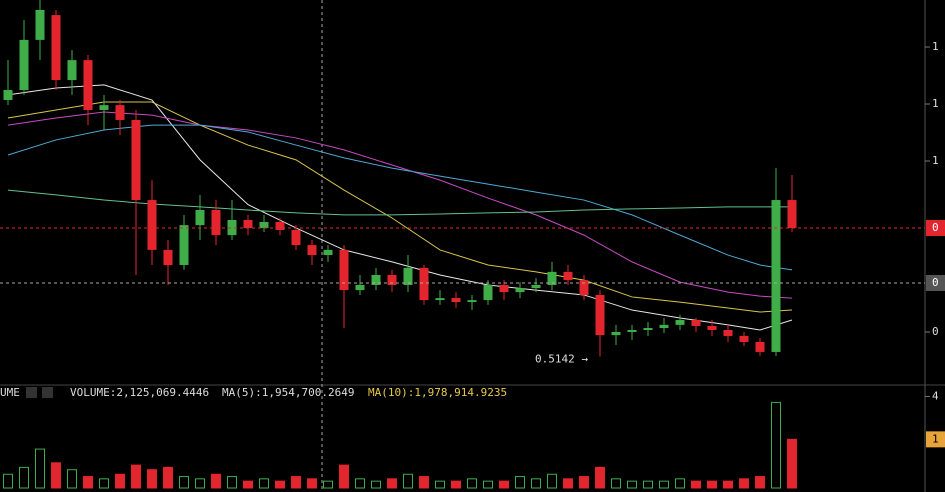 This screenshot has width=945, height=492. I want to click on volume-legend: VOLUME:2,125,069.4446, so click(139, 392).